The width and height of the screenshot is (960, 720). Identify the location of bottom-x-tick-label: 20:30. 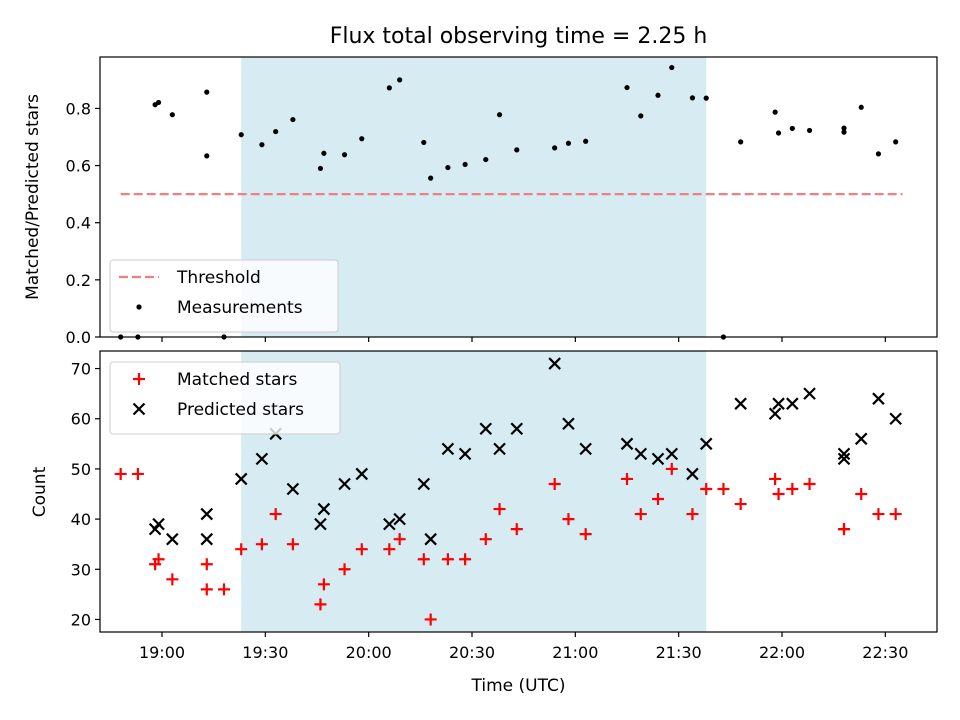
(472, 652).